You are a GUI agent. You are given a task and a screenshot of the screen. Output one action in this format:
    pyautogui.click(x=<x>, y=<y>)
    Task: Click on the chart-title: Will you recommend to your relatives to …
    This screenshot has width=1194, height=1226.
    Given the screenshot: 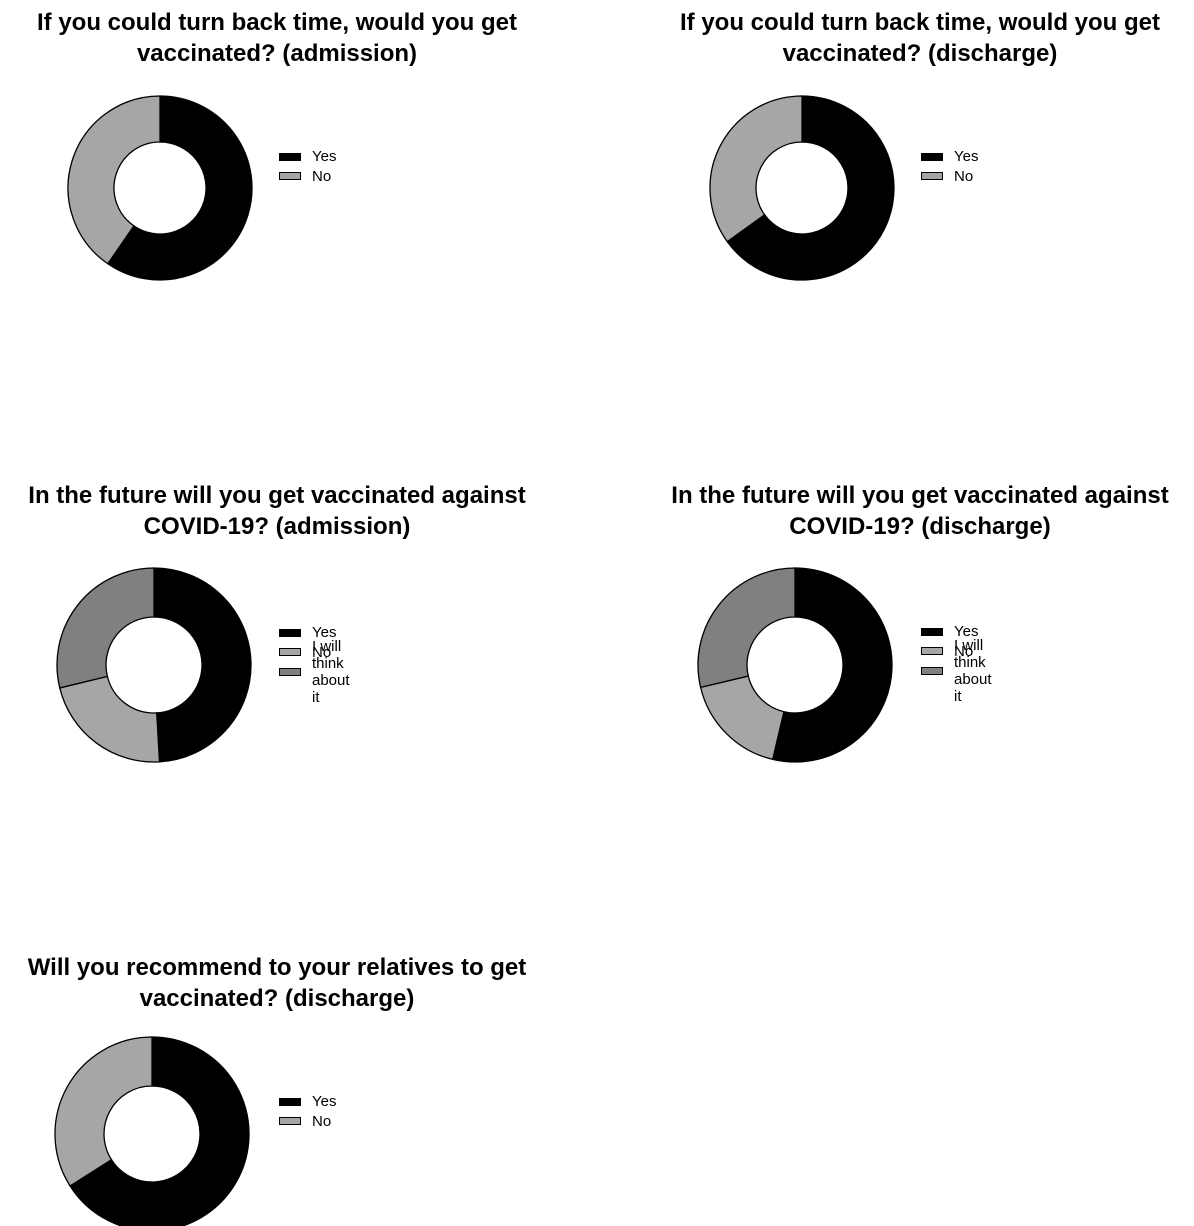 What is the action you would take?
    pyautogui.click(x=288, y=983)
    